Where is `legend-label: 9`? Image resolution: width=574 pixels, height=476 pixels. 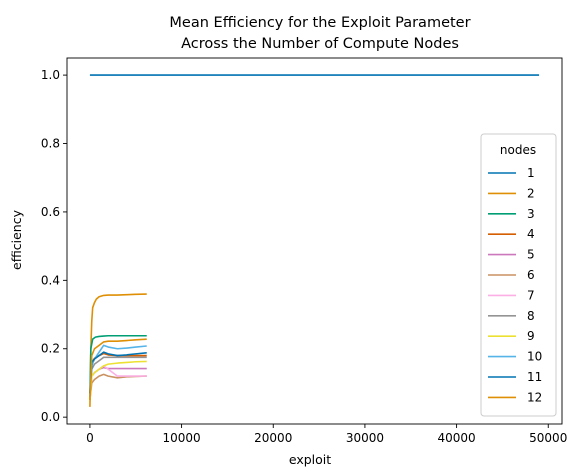
legend-label: 9 is located at coordinates (531, 336).